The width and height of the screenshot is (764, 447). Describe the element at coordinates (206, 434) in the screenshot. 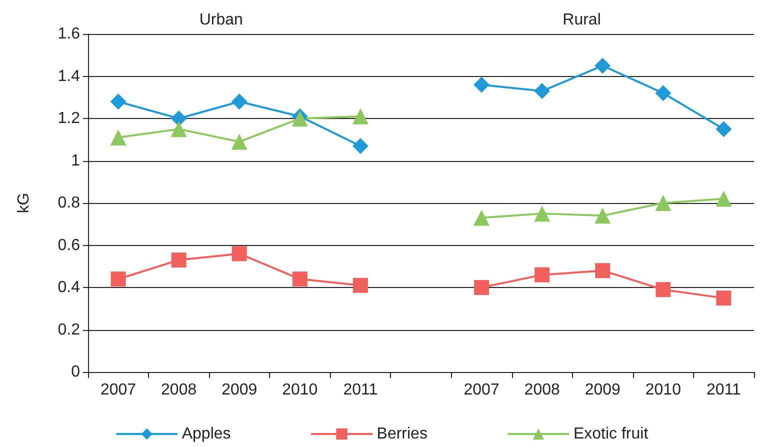

I see `legend-label: Apples` at that location.